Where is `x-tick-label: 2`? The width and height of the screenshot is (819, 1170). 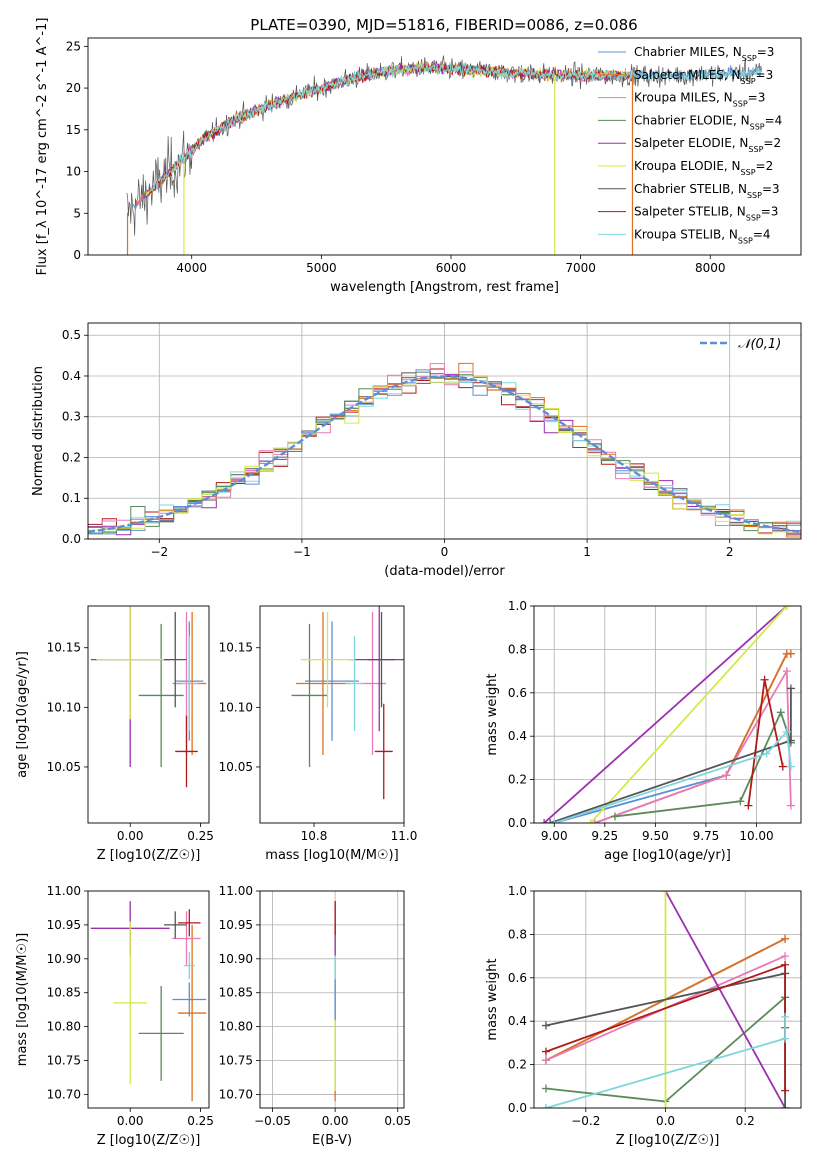 x-tick-label: 2 is located at coordinates (730, 552).